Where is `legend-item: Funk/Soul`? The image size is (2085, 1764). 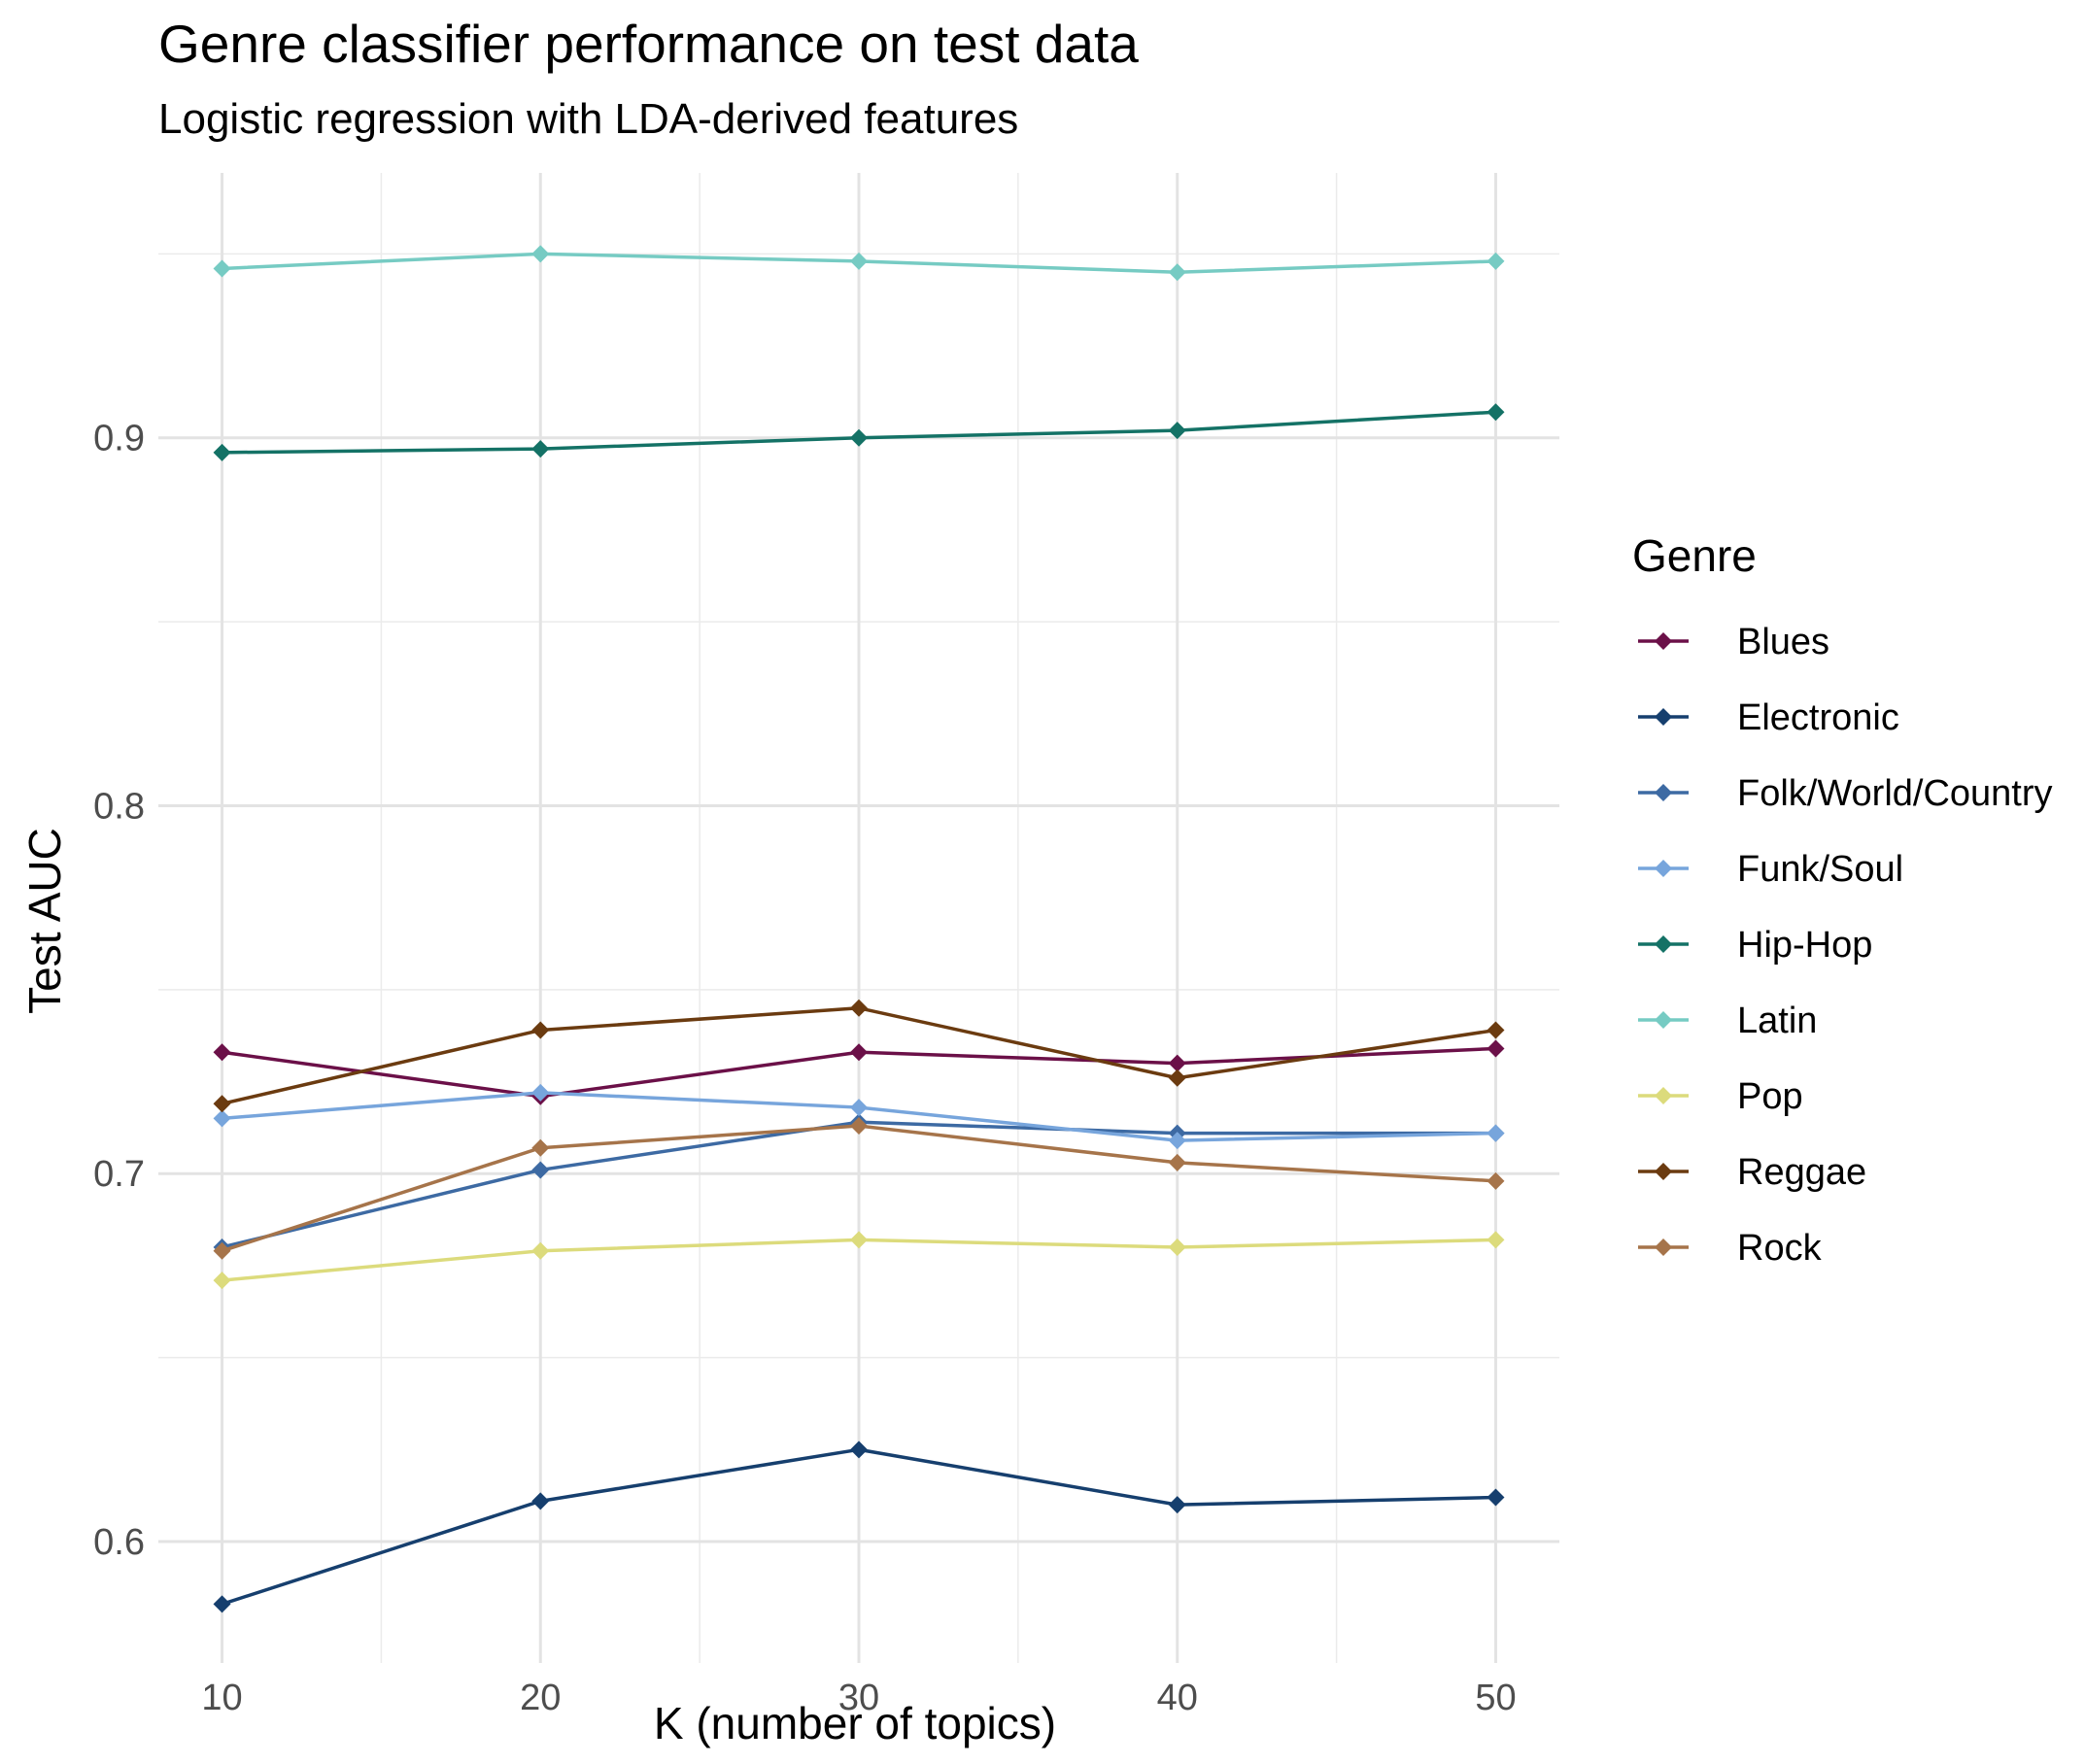 legend-item: Funk/Soul is located at coordinates (1770, 869).